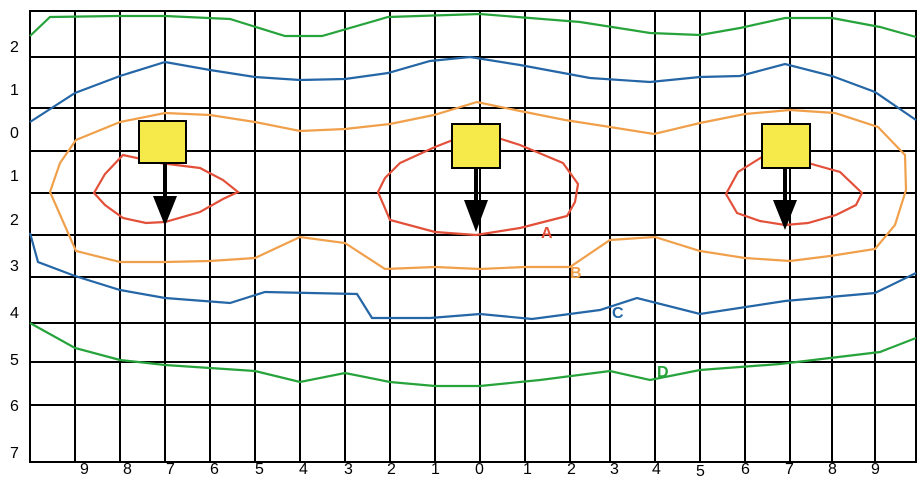 Image resolution: width=924 pixels, height=478 pixels. Describe the element at coordinates (656, 469) in the screenshot. I see `column-label-13: 4` at that location.